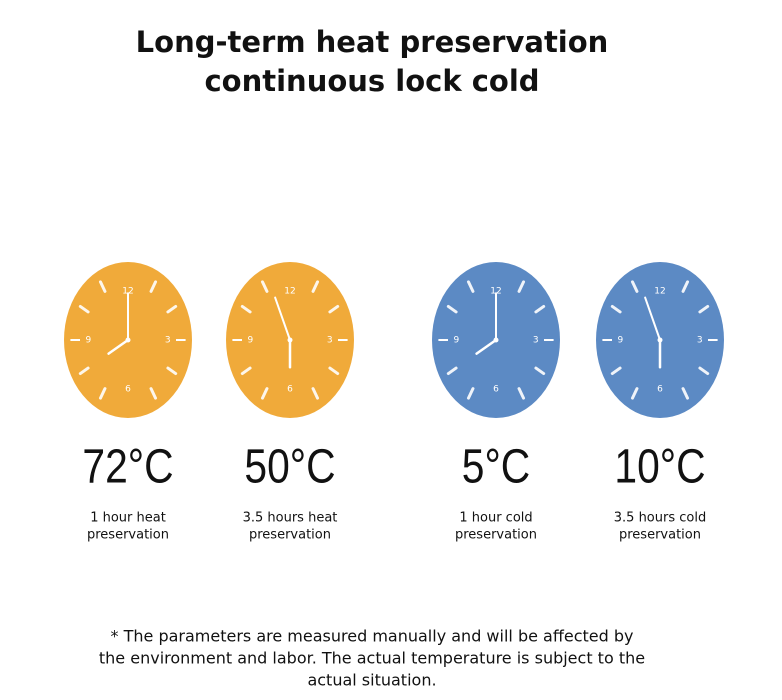 Image resolution: width=782 pixels, height=700 pixels. Describe the element at coordinates (128, 518) in the screenshot. I see `caption-line: 1 hour heat` at that location.